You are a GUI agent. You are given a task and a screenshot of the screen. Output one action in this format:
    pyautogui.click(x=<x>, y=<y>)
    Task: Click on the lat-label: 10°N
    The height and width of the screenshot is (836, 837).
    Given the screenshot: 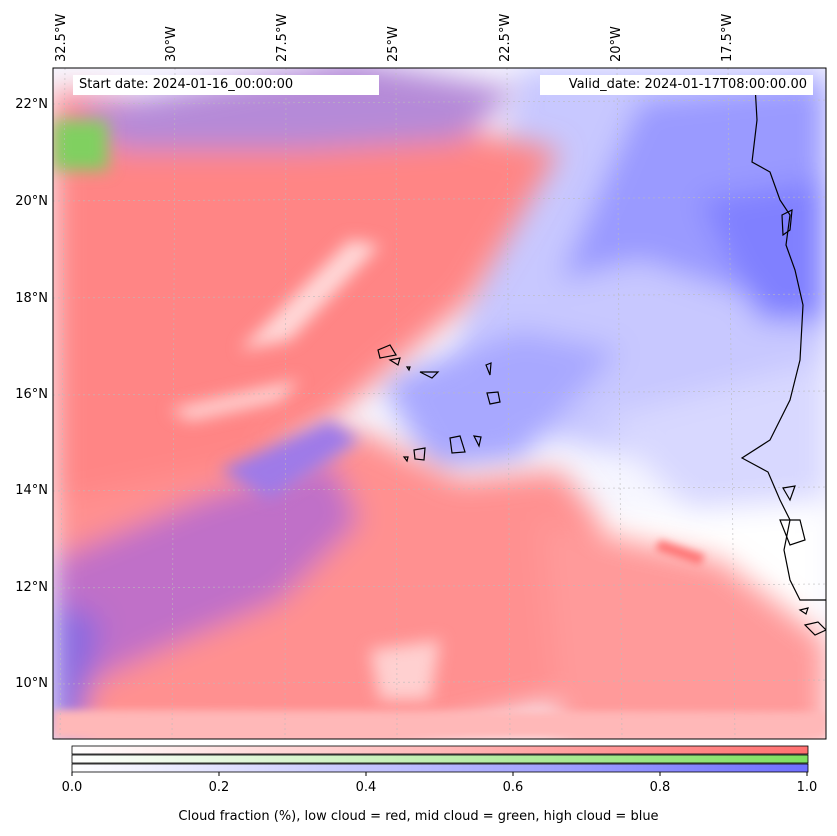 What is the action you would take?
    pyautogui.click(x=31, y=683)
    